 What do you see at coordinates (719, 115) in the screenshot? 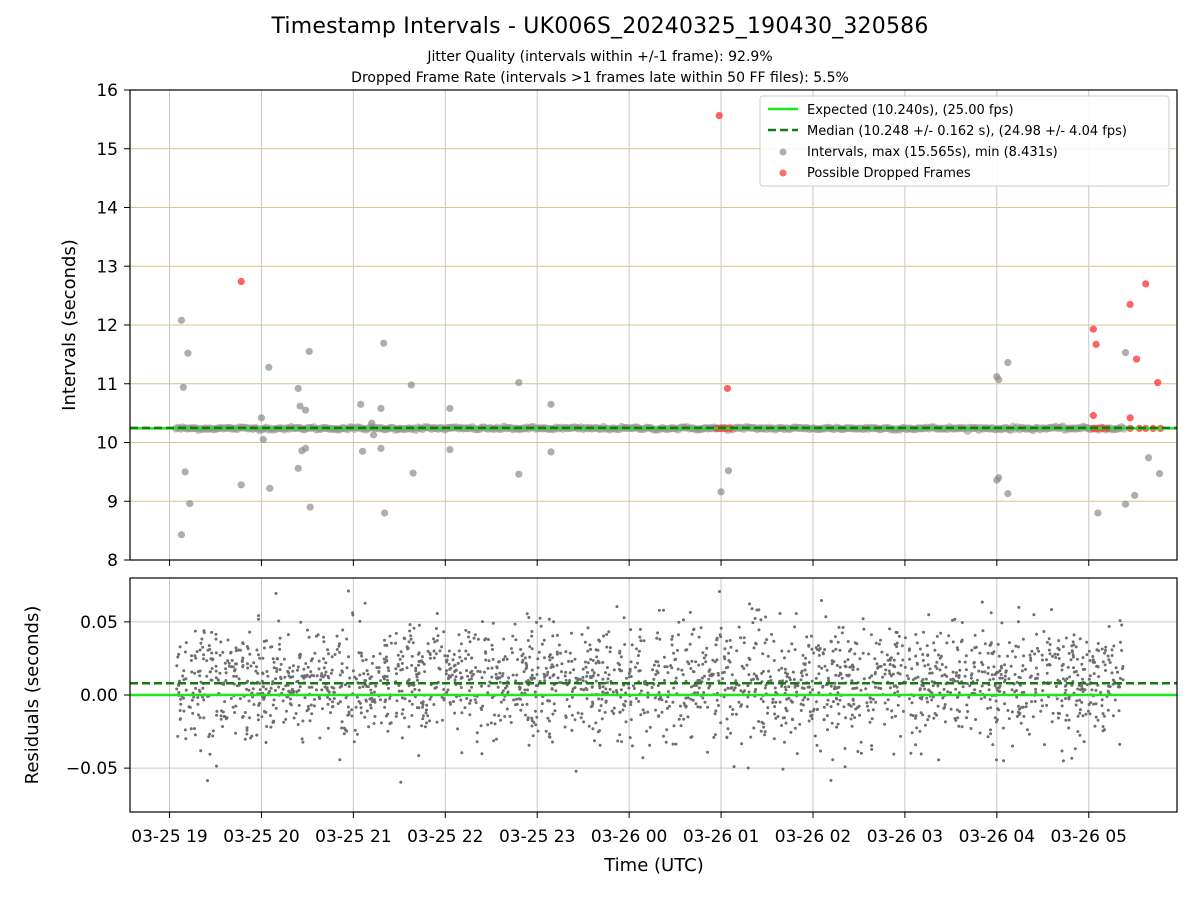
I see `dropped-frame-point` at bounding box center [719, 115].